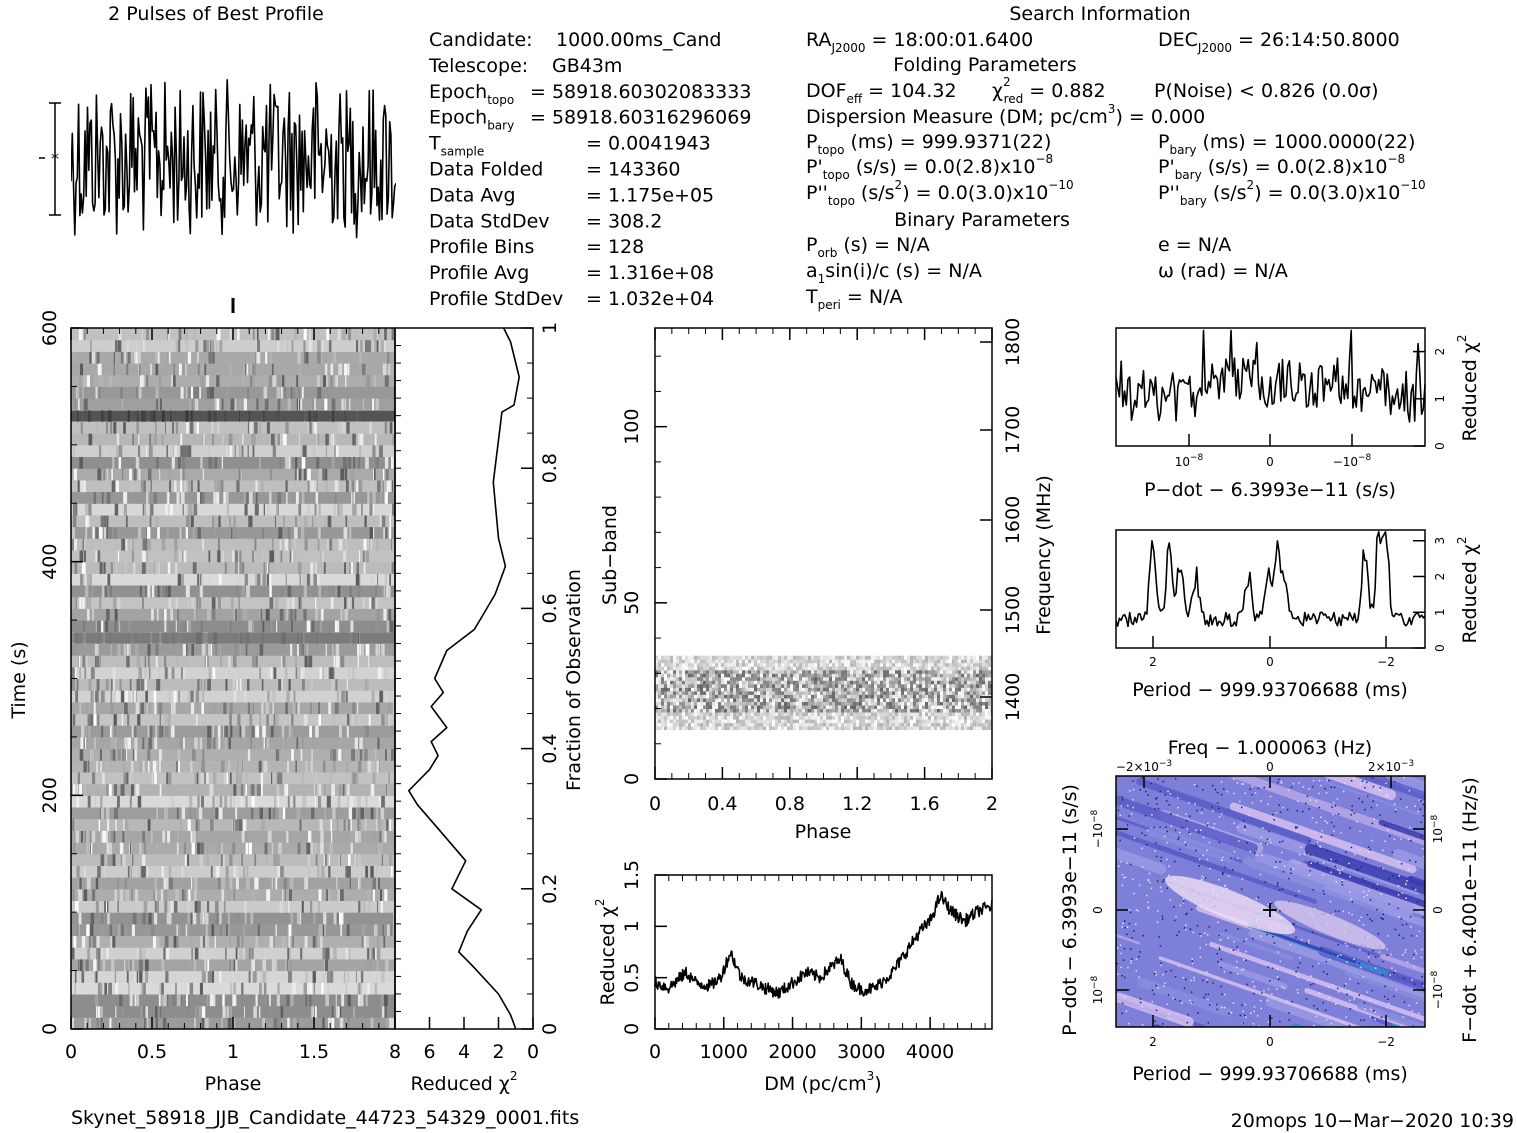 This screenshot has height=1133, width=1517. I want to click on dm-xtick-label: 1000, so click(724, 1052).